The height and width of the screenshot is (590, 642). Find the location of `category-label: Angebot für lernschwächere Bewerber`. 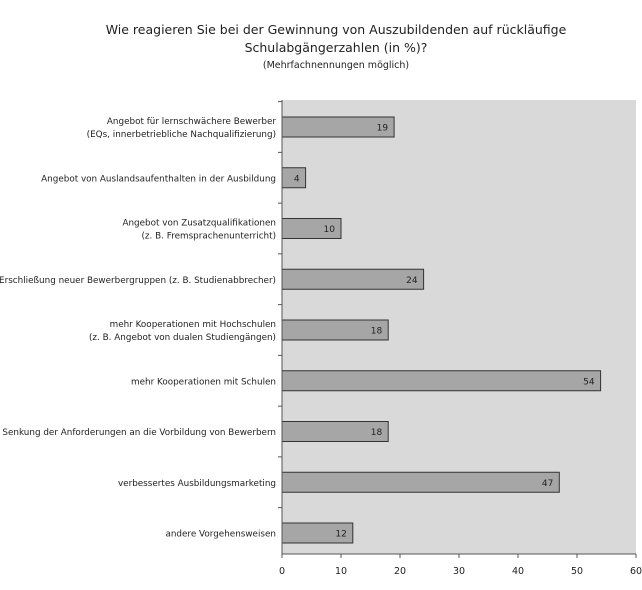

category-label: Angebot für lernschwächere Bewerber is located at coordinates (191, 122).